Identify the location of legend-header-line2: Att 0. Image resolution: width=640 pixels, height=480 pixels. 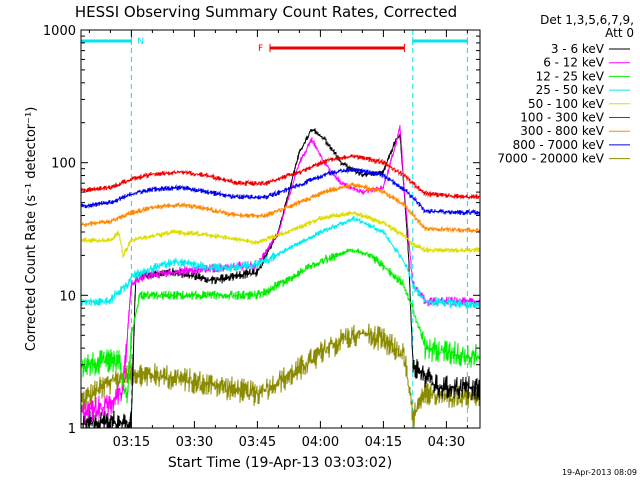
(619, 33).